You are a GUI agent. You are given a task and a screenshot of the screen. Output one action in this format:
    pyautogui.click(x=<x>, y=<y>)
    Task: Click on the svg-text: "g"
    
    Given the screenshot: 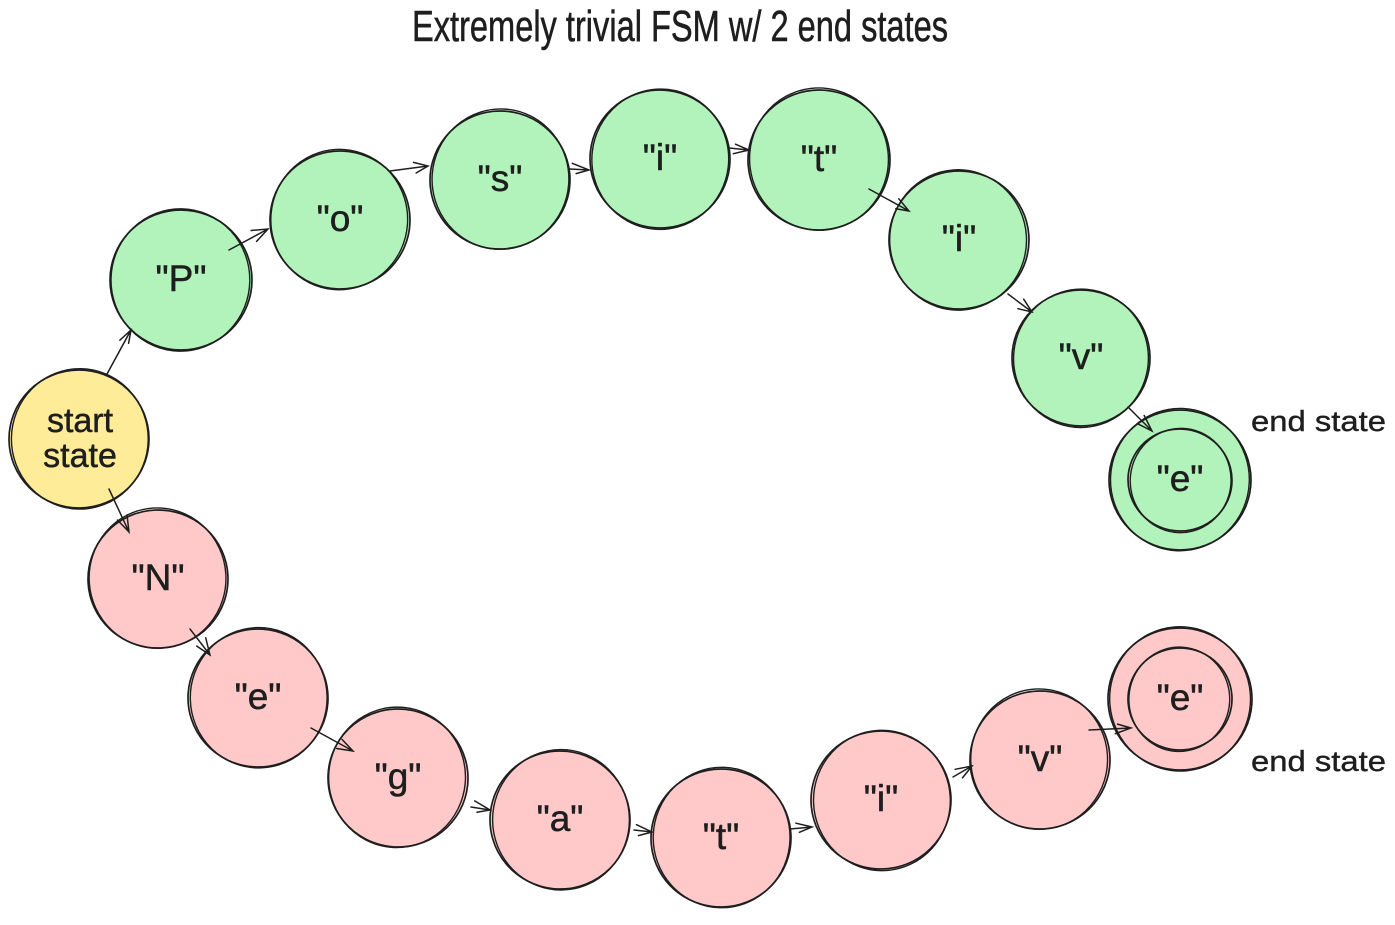 What is the action you would take?
    pyautogui.click(x=398, y=776)
    